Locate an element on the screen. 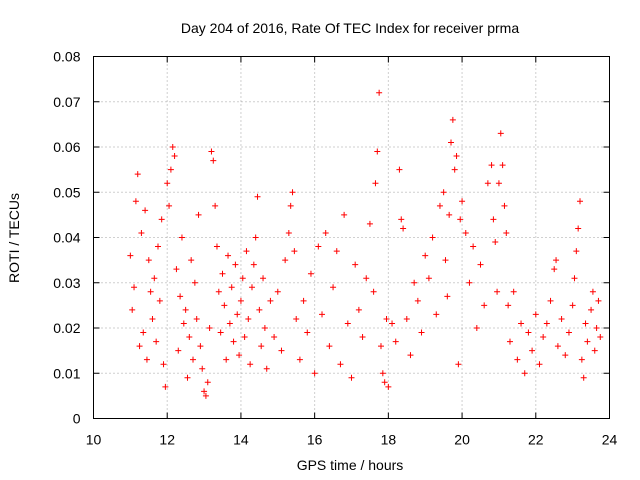  x-tick-label: 12 is located at coordinates (167, 440).